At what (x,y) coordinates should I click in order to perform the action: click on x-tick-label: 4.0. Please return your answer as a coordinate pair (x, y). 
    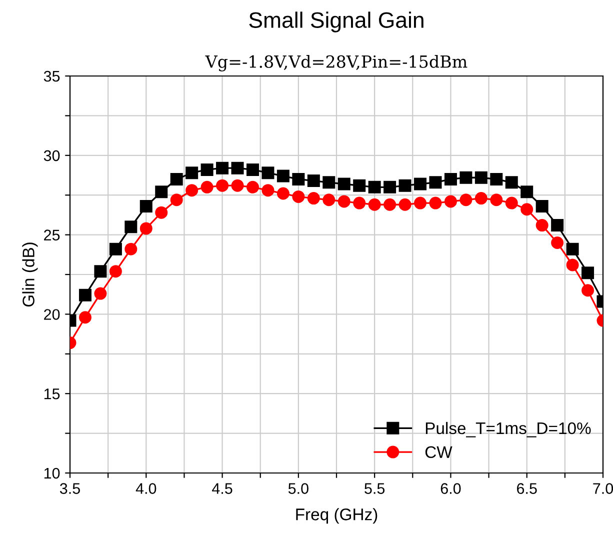
    Looking at the image, I should click on (146, 488).